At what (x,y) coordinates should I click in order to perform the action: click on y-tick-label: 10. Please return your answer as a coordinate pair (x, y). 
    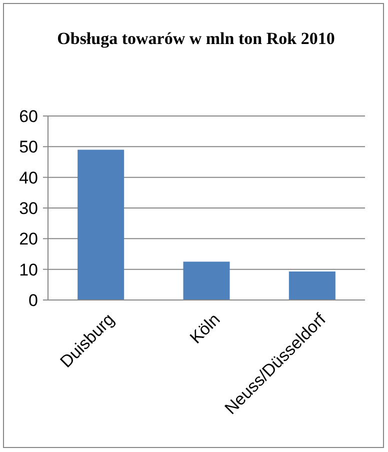
    Looking at the image, I should click on (28, 270).